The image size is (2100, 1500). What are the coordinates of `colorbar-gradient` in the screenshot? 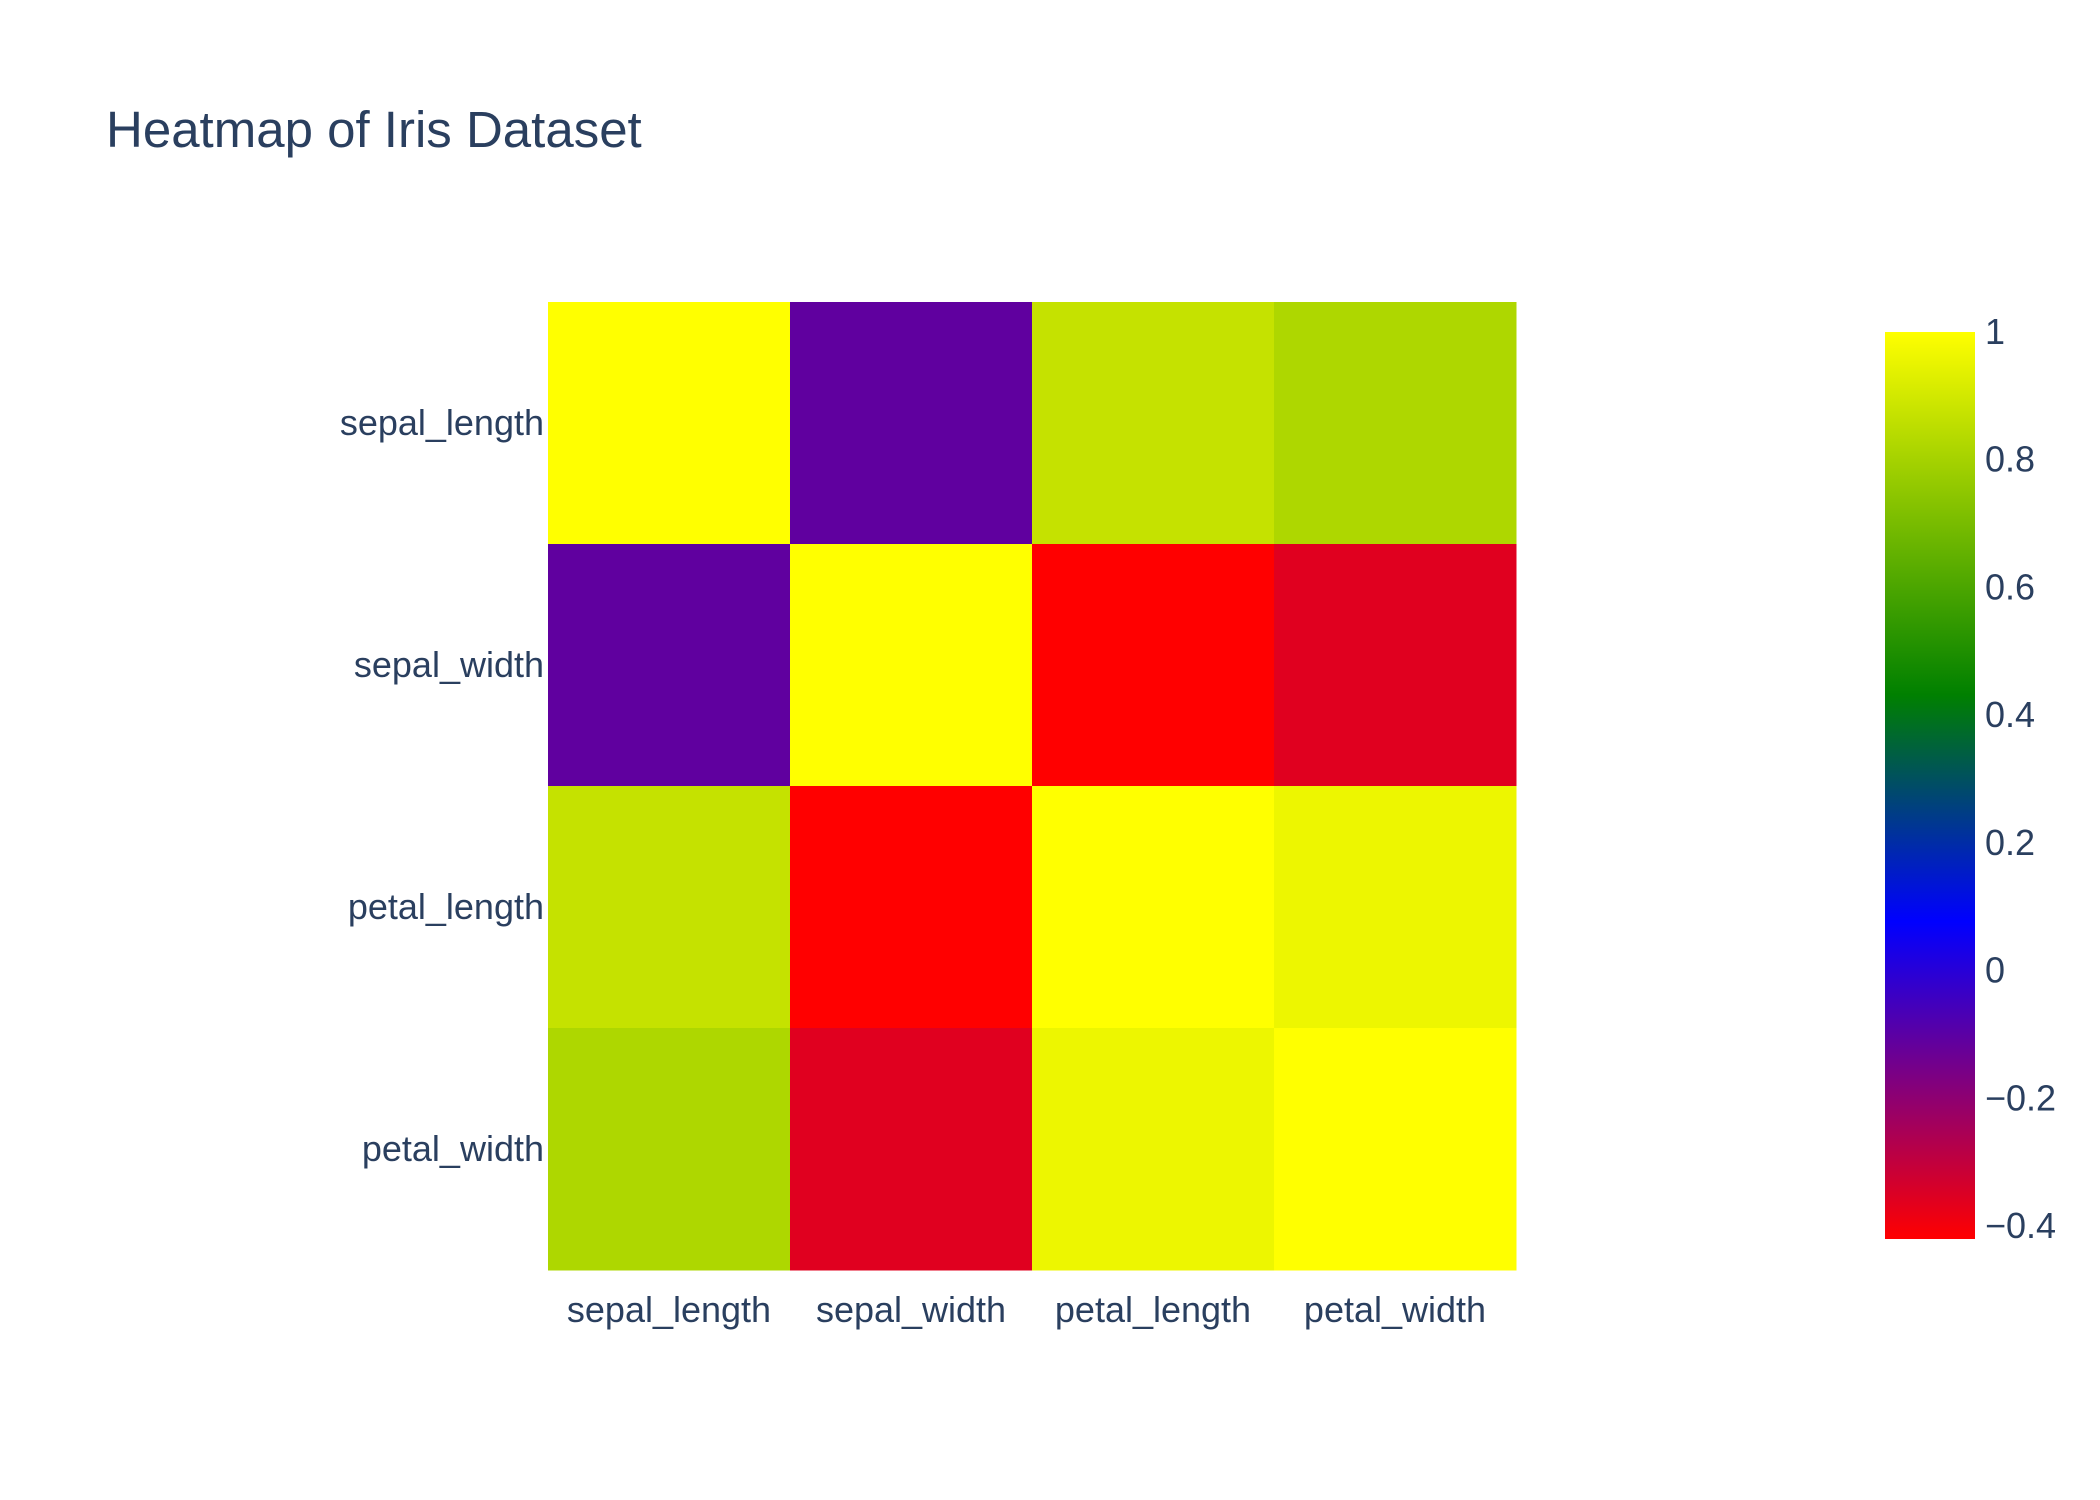 It's located at (1930, 785).